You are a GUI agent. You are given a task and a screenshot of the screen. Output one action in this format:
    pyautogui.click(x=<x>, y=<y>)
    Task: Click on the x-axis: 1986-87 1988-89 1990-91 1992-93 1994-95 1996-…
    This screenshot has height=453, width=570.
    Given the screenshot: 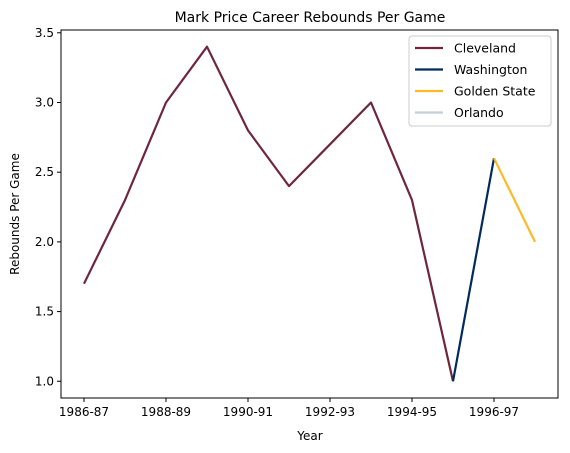 What is the action you would take?
    pyautogui.click(x=289, y=408)
    